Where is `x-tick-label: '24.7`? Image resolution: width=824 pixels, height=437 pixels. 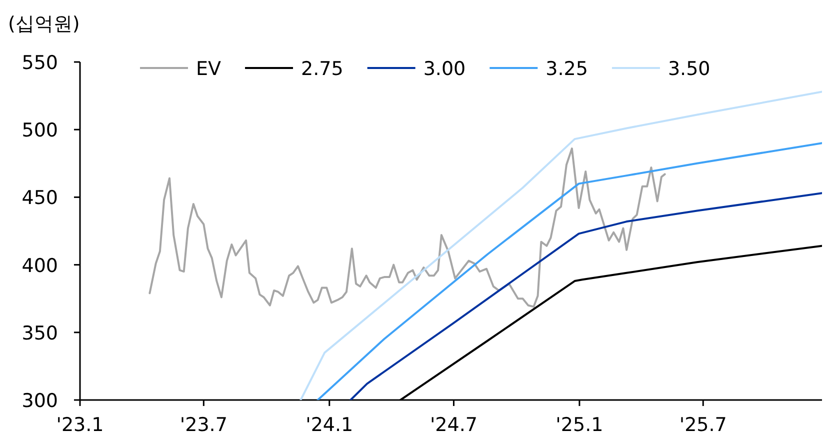 x-tick-label: '24.7 is located at coordinates (454, 425).